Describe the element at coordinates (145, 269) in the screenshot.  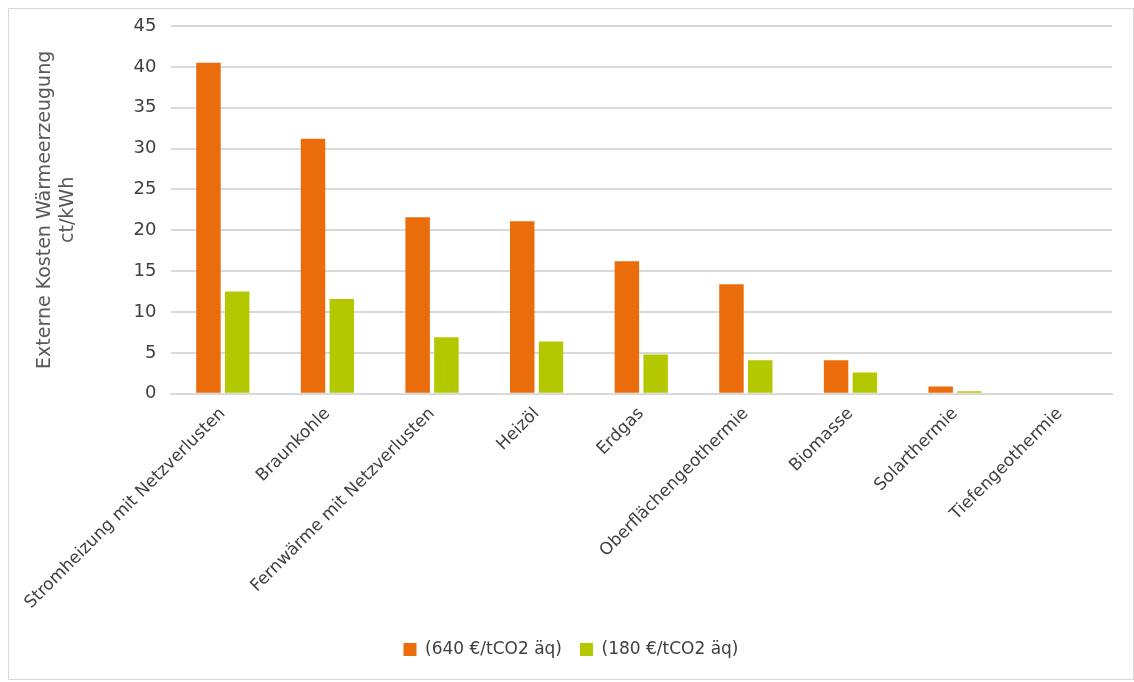
I see `y-tick-label: 15` at that location.